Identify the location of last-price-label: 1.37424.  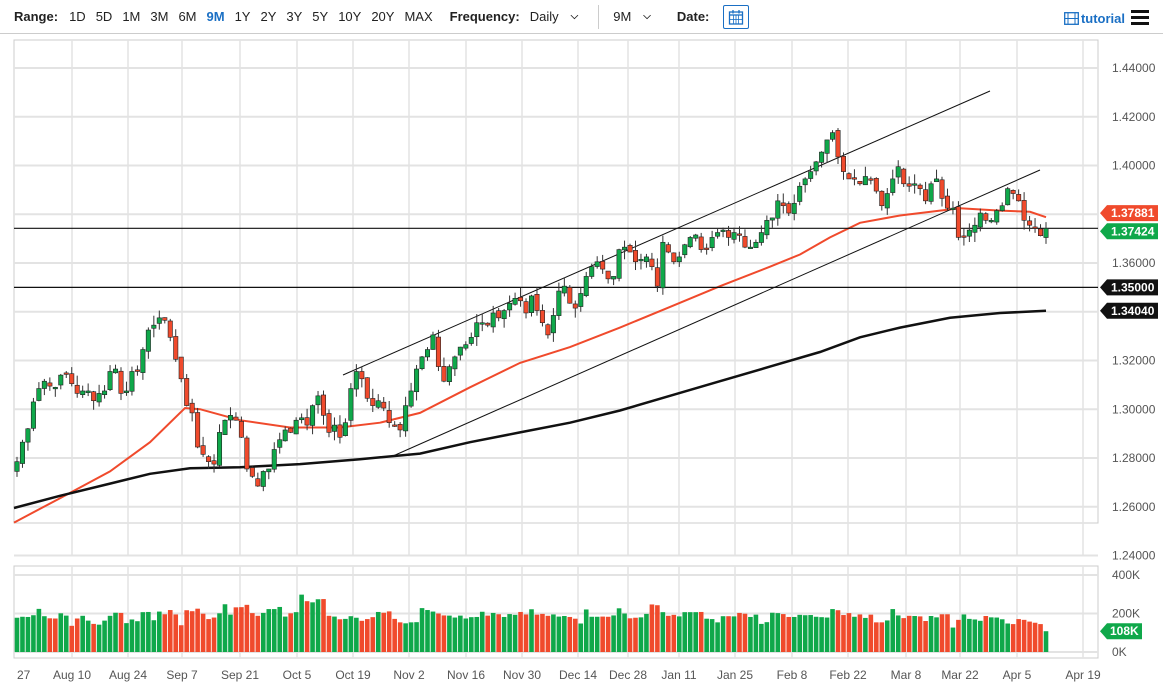
(1129, 231).